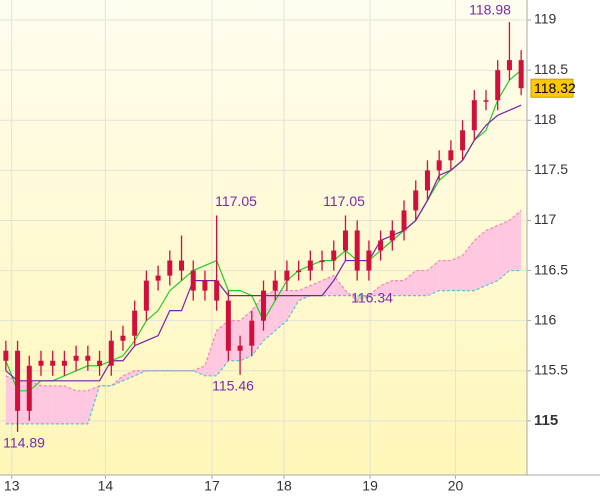  I want to click on x-tick-label: 17, so click(212, 486).